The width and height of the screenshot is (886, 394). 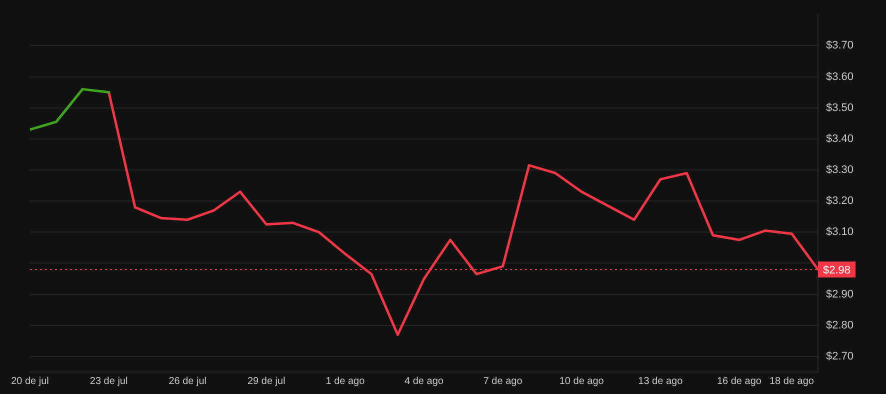 I want to click on y-tick-label: $3.60, so click(x=840, y=76).